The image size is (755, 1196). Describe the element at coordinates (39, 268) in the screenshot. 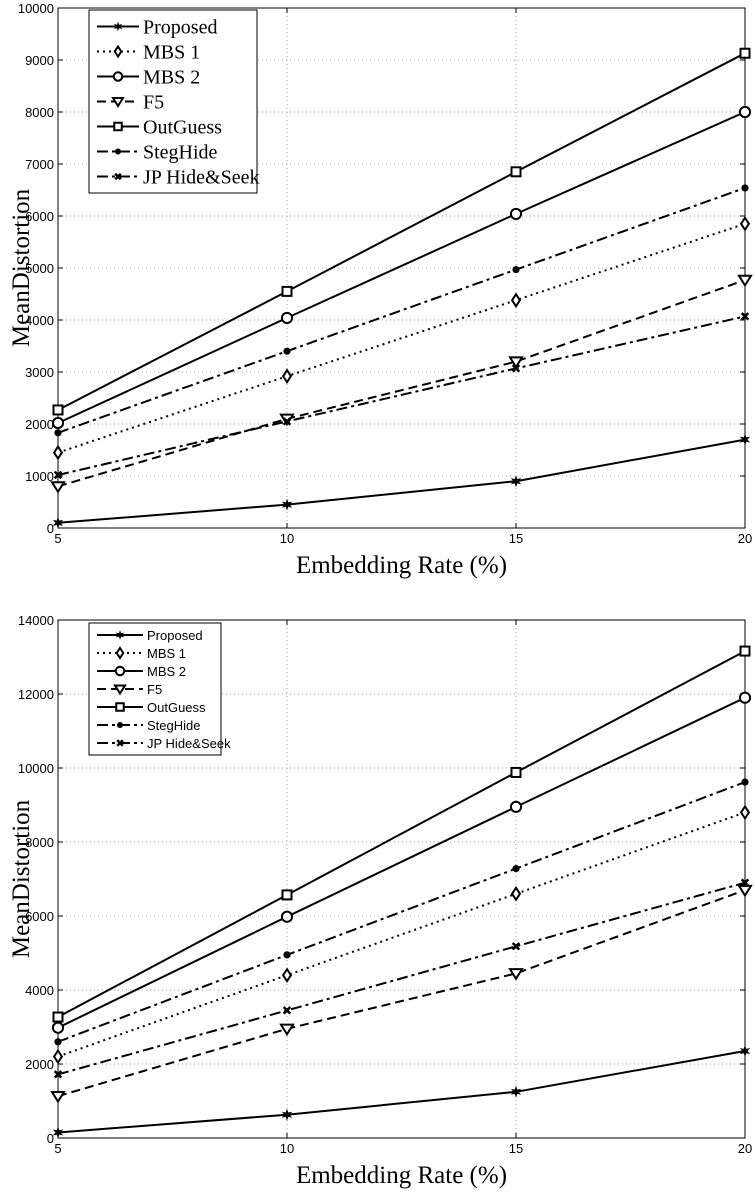

I see `y-tick-label: 5000` at that location.